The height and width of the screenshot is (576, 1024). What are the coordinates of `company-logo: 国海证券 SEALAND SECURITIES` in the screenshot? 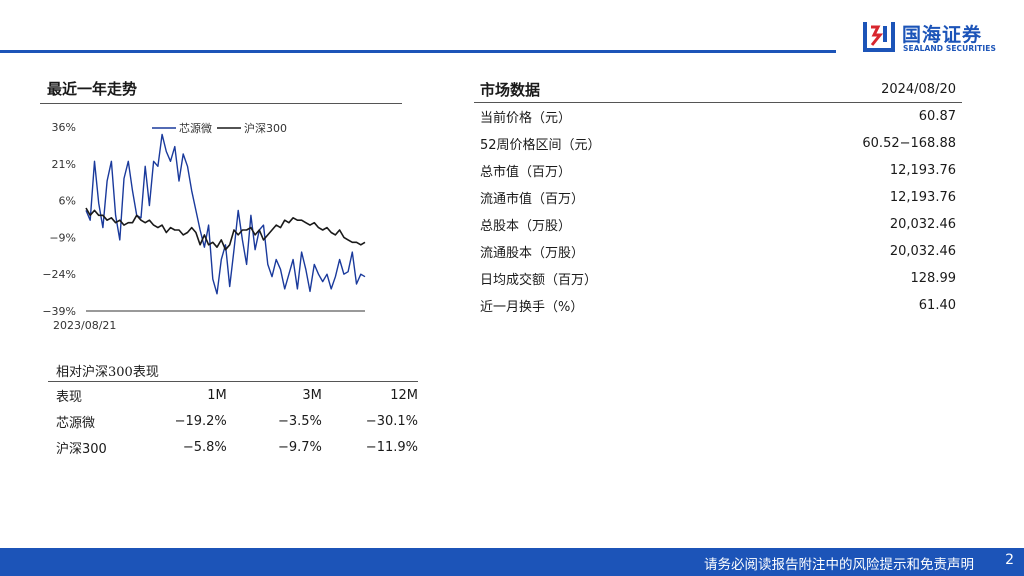 It's located at (937, 37).